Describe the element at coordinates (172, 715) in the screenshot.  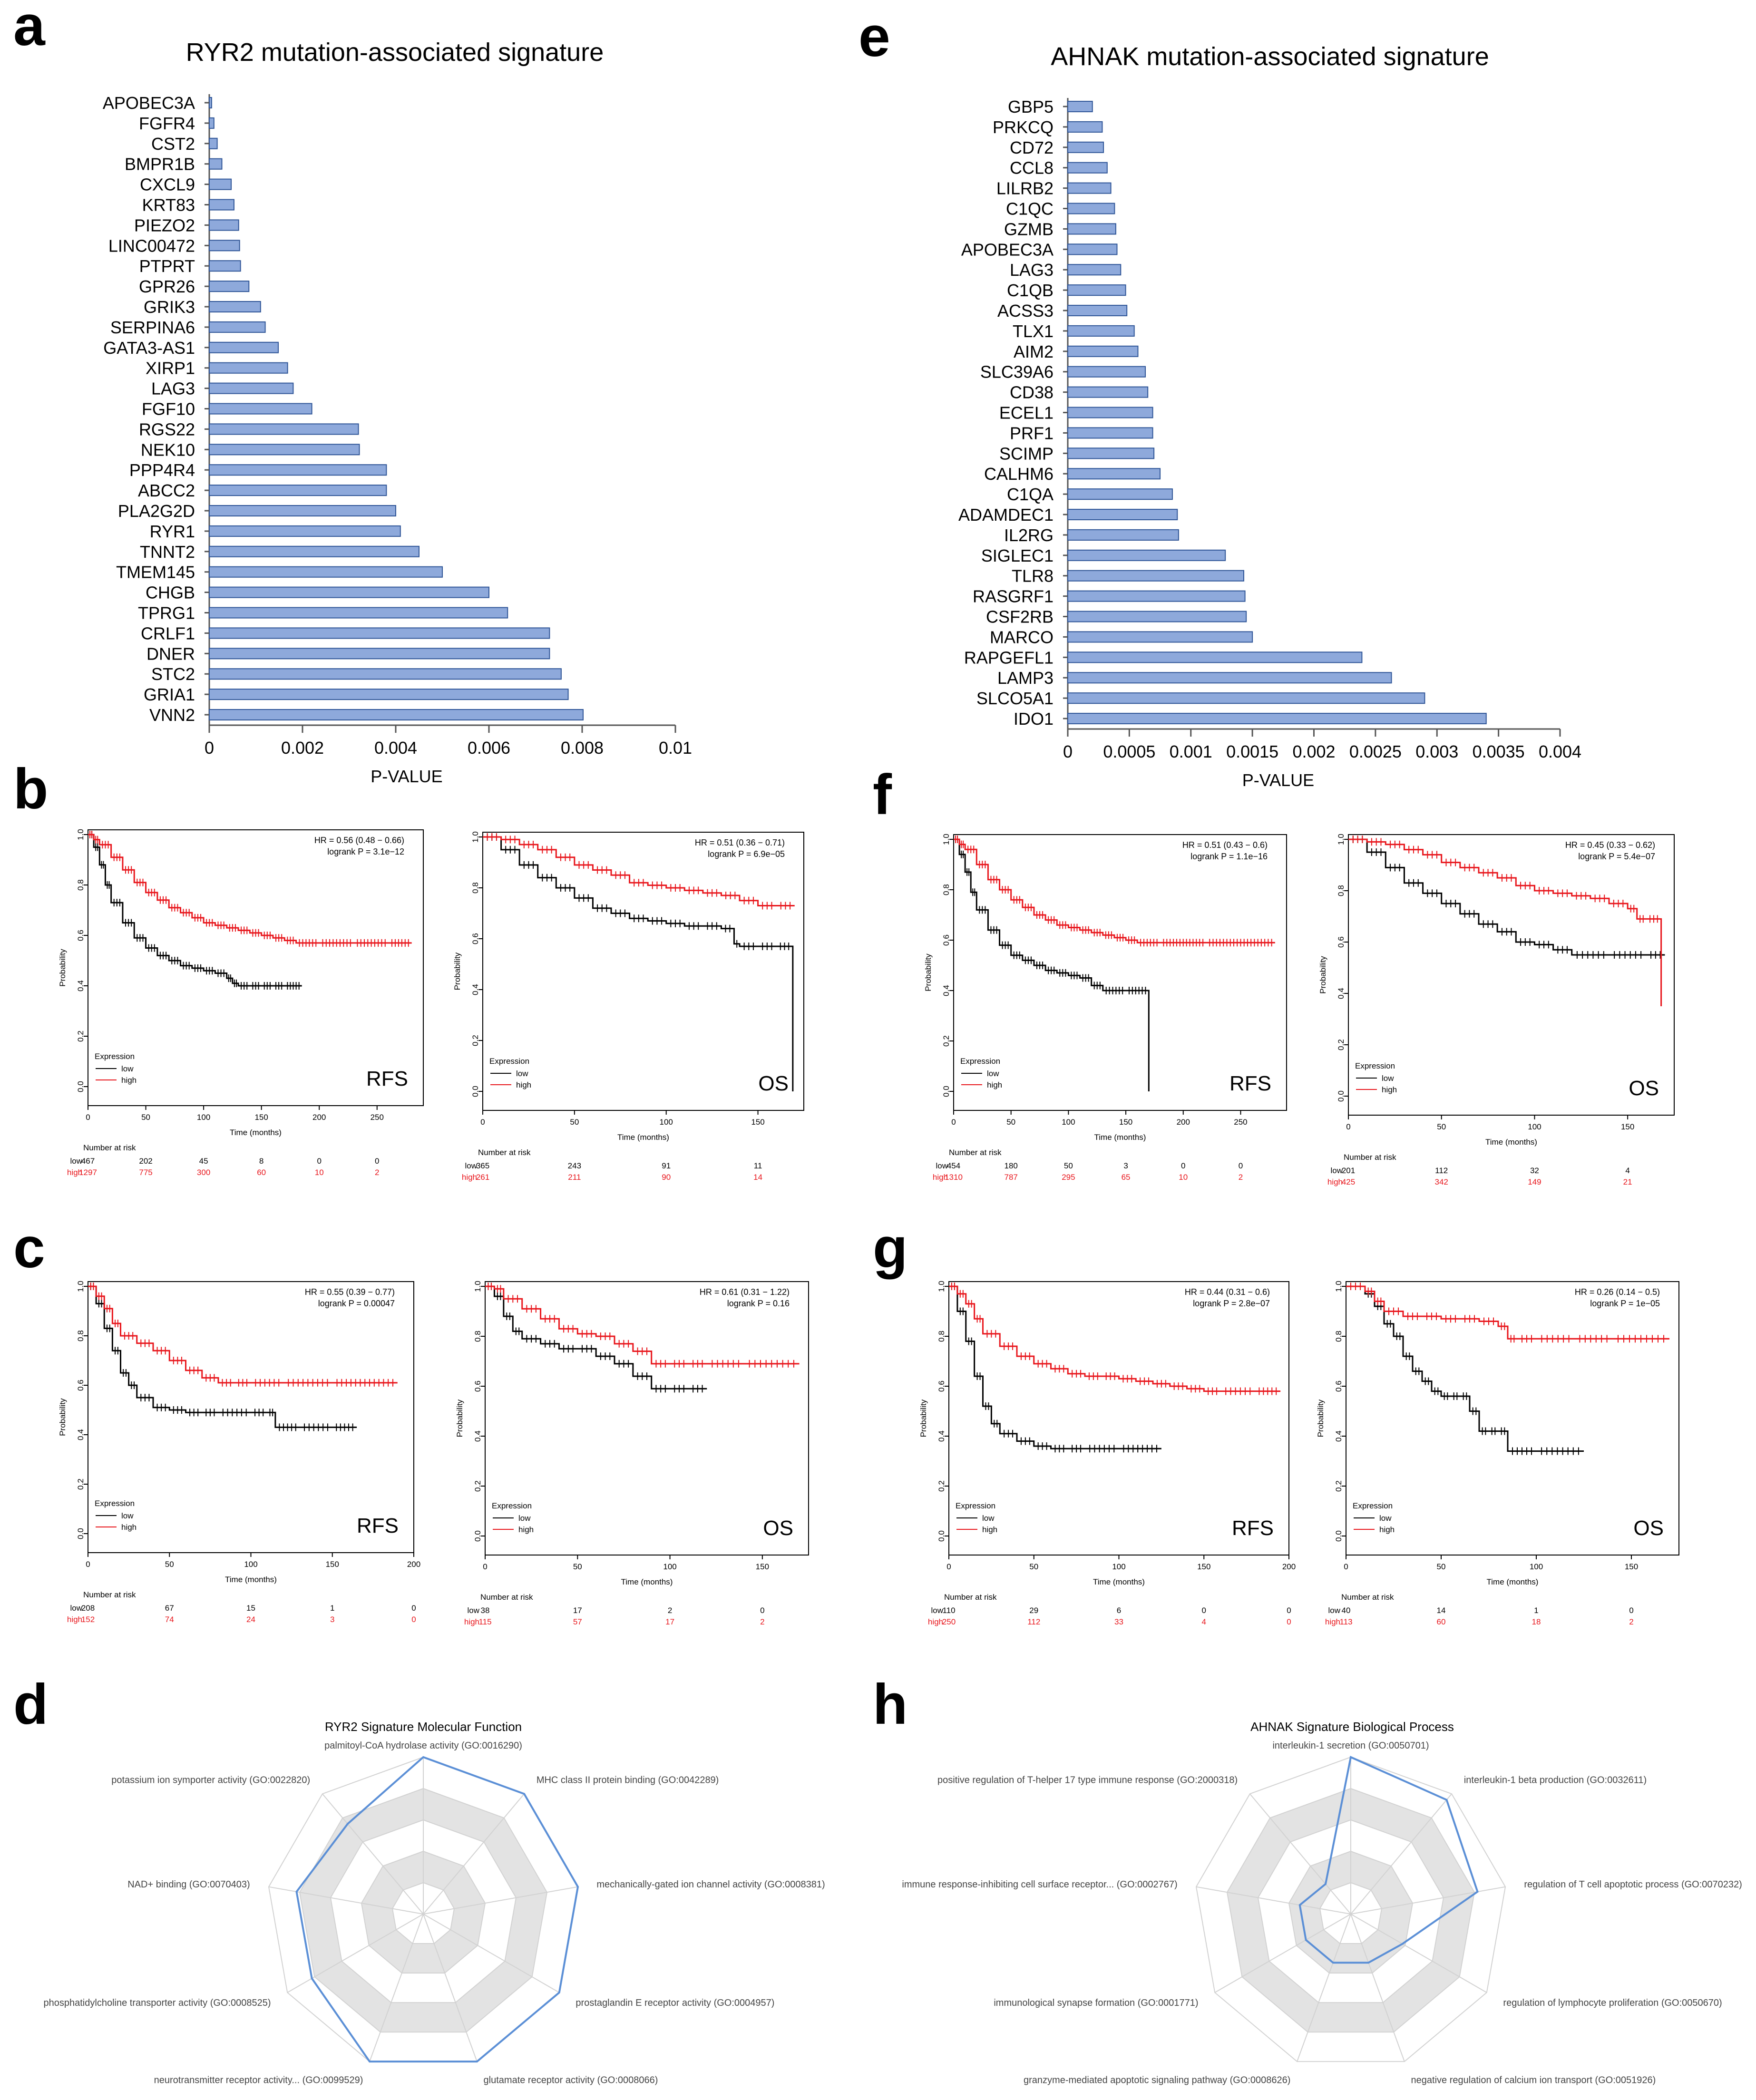
I see `category-label: VNN2` at that location.